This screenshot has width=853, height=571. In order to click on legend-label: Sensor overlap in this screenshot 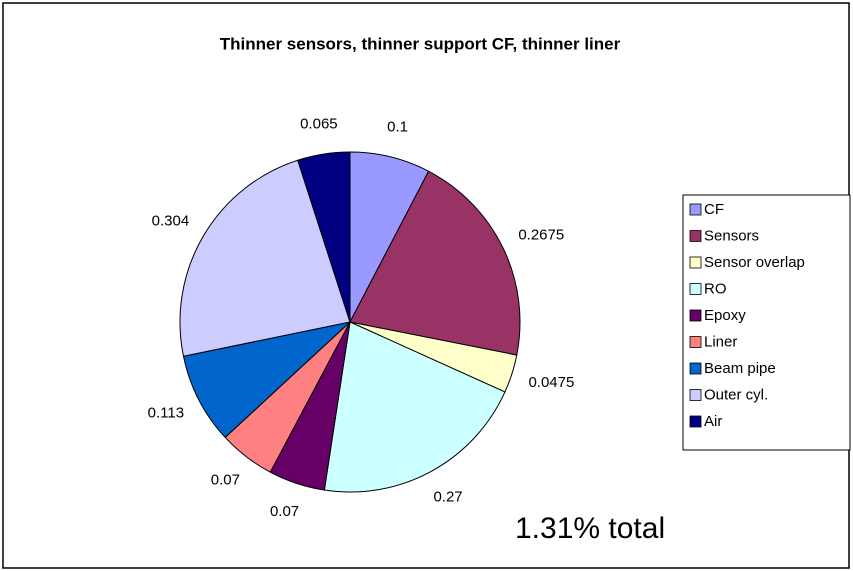, I will do `click(754, 262)`.